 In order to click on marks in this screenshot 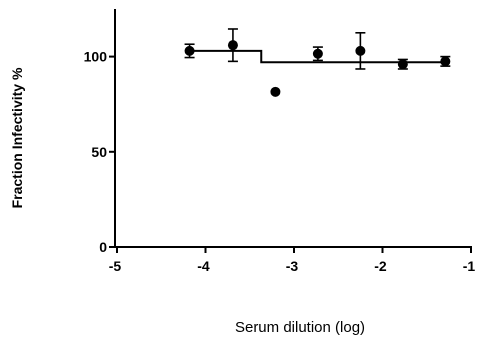, I will do `click(317, 62)`.